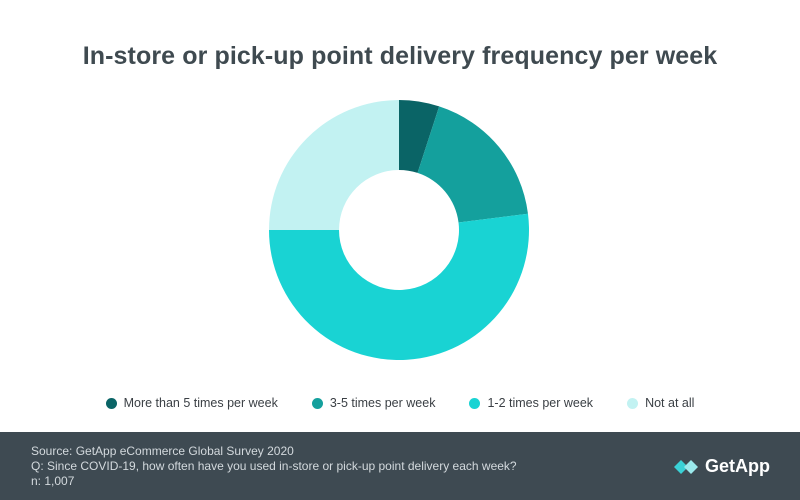  What do you see at coordinates (53, 481) in the screenshot?
I see `sample-size: n: 1,007` at bounding box center [53, 481].